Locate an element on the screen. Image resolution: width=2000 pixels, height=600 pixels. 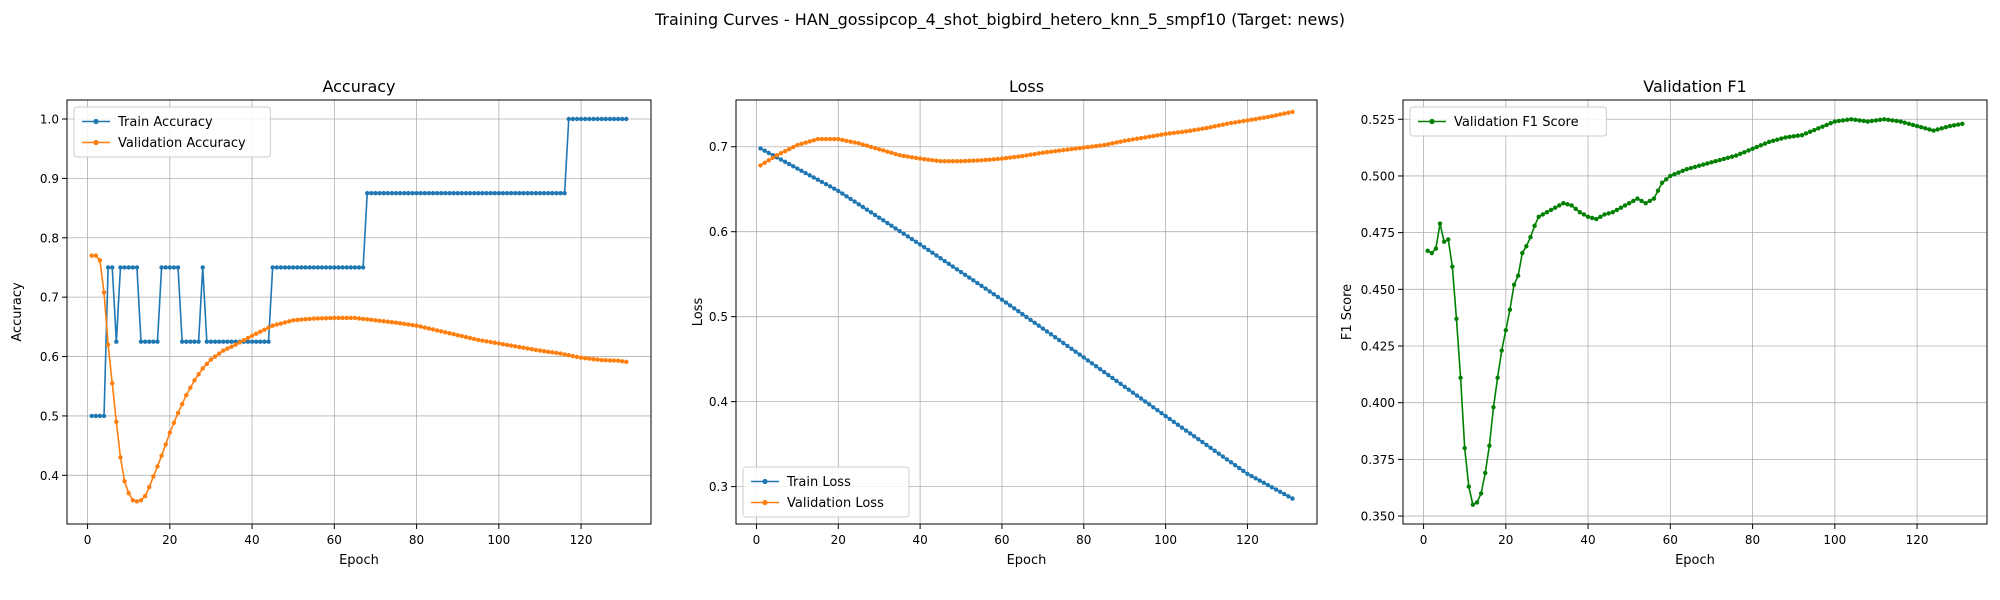
chart-title: Validation F1 is located at coordinates (1694, 86).